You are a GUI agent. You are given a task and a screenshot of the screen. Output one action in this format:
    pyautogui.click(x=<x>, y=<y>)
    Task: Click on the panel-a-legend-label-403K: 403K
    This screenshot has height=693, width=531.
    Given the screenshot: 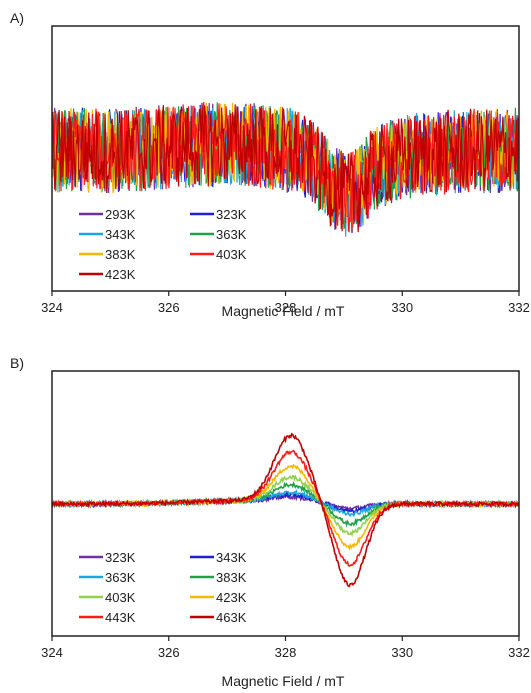 What is the action you would take?
    pyautogui.click(x=231, y=254)
    